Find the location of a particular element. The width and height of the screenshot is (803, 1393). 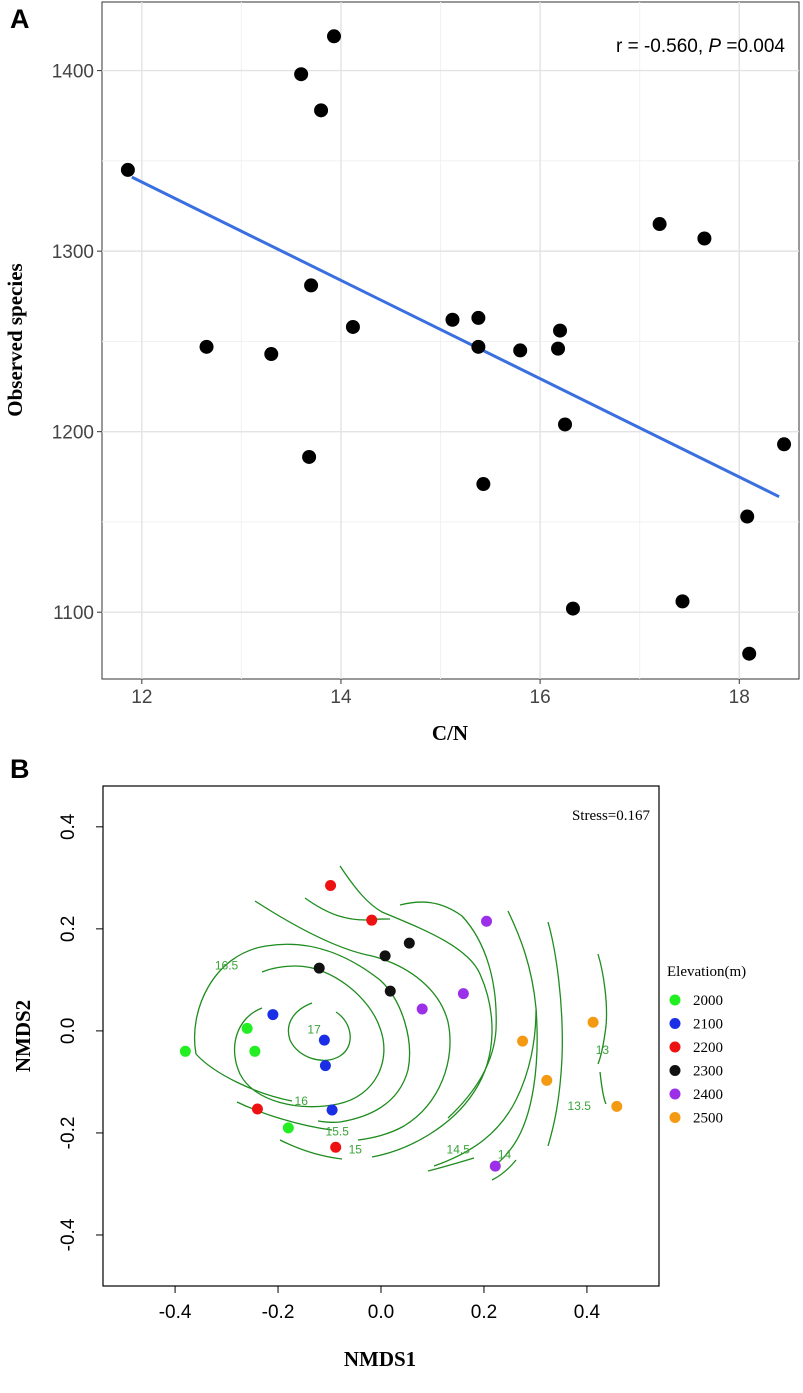

panel-b-points is located at coordinates (401, 1025).